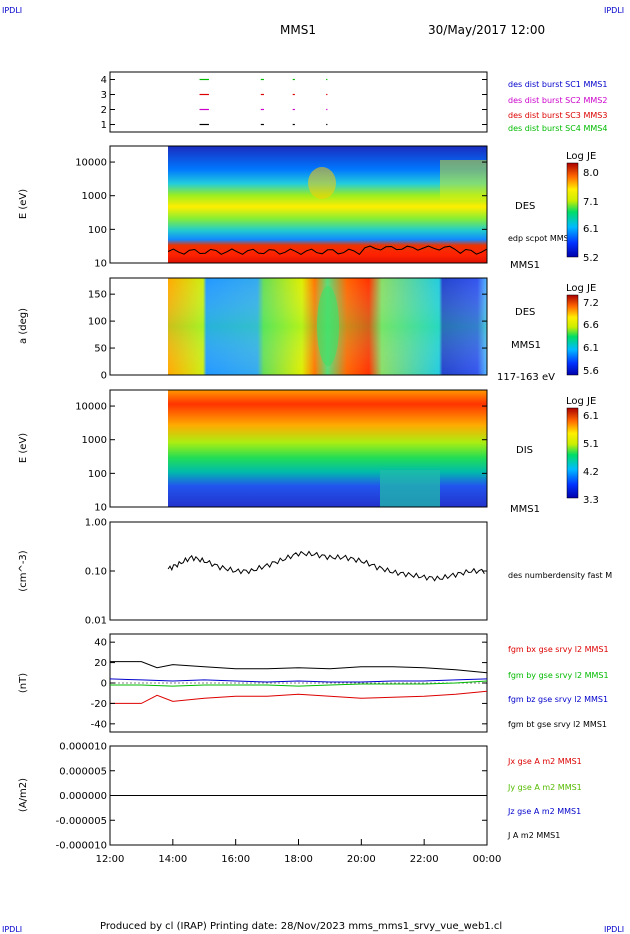 The width and height of the screenshot is (630, 934). What do you see at coordinates (525, 206) in the screenshot?
I see `des-energy-side-label: DES` at bounding box center [525, 206].